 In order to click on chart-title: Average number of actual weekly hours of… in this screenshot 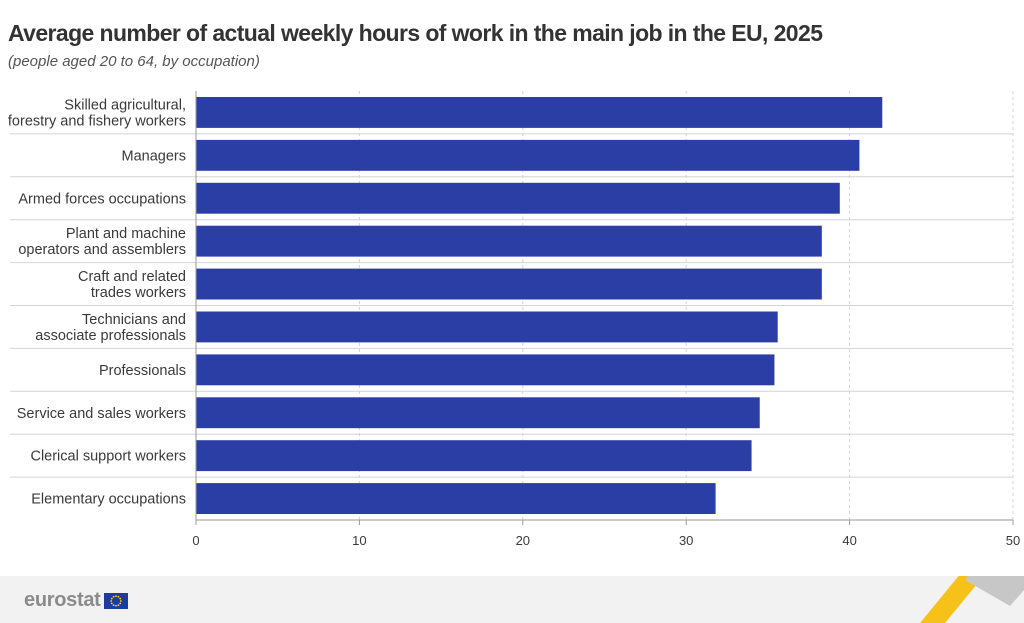, I will do `click(415, 33)`.